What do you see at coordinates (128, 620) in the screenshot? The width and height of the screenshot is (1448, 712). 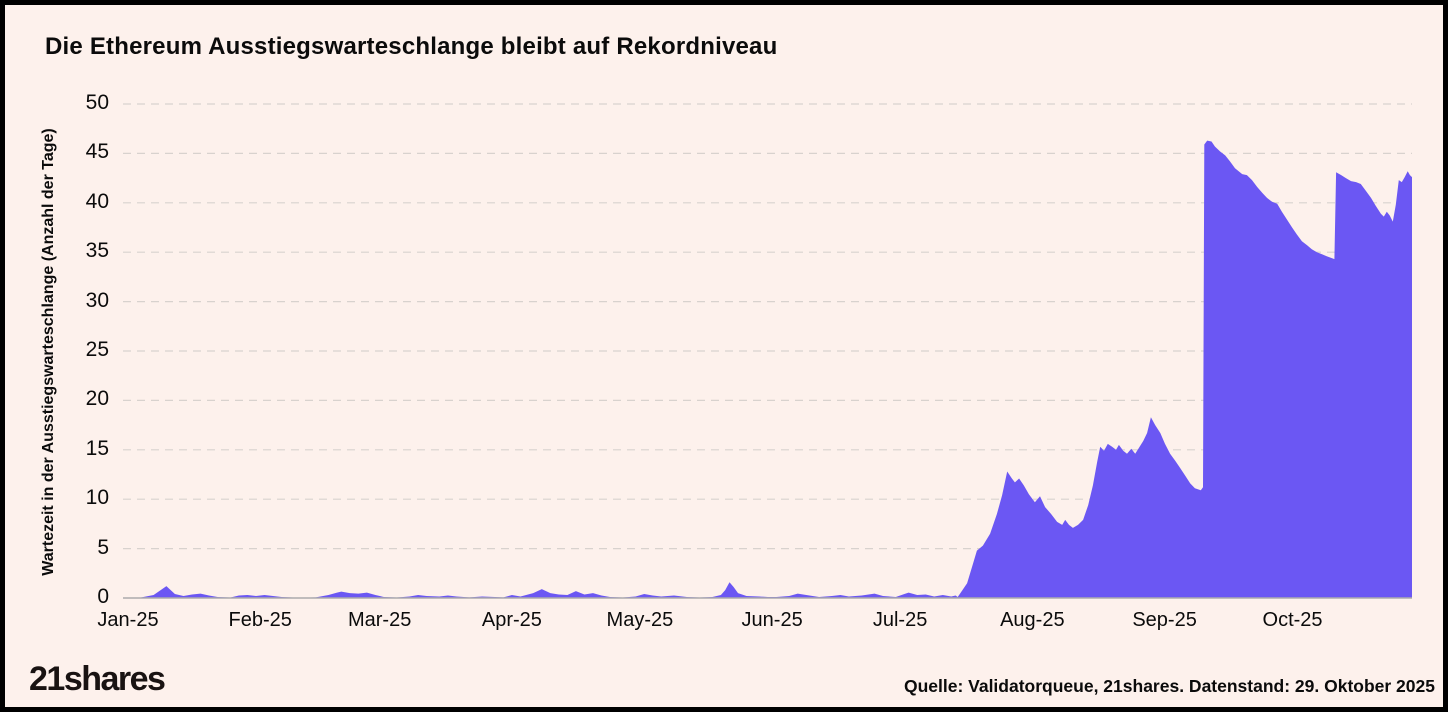 I see `x-tick-label: Jan-25` at bounding box center [128, 620].